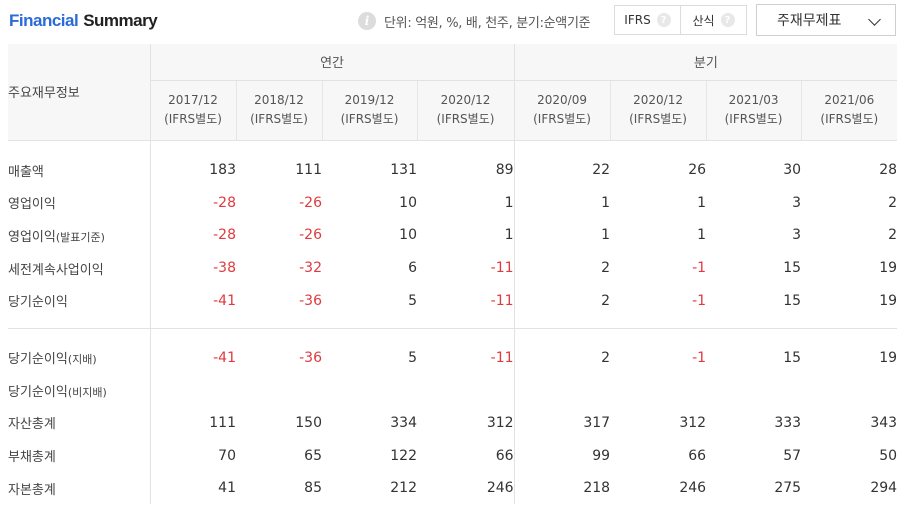  What do you see at coordinates (227, 455) in the screenshot?
I see `value-cell: 70` at bounding box center [227, 455].